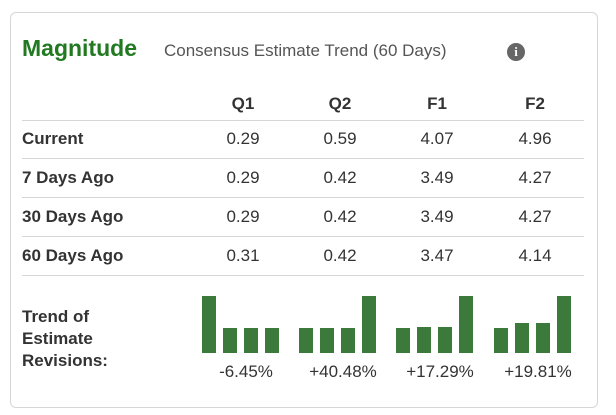 Image resolution: width=616 pixels, height=415 pixels. Describe the element at coordinates (243, 103) in the screenshot. I see `column-header: Q1` at that location.